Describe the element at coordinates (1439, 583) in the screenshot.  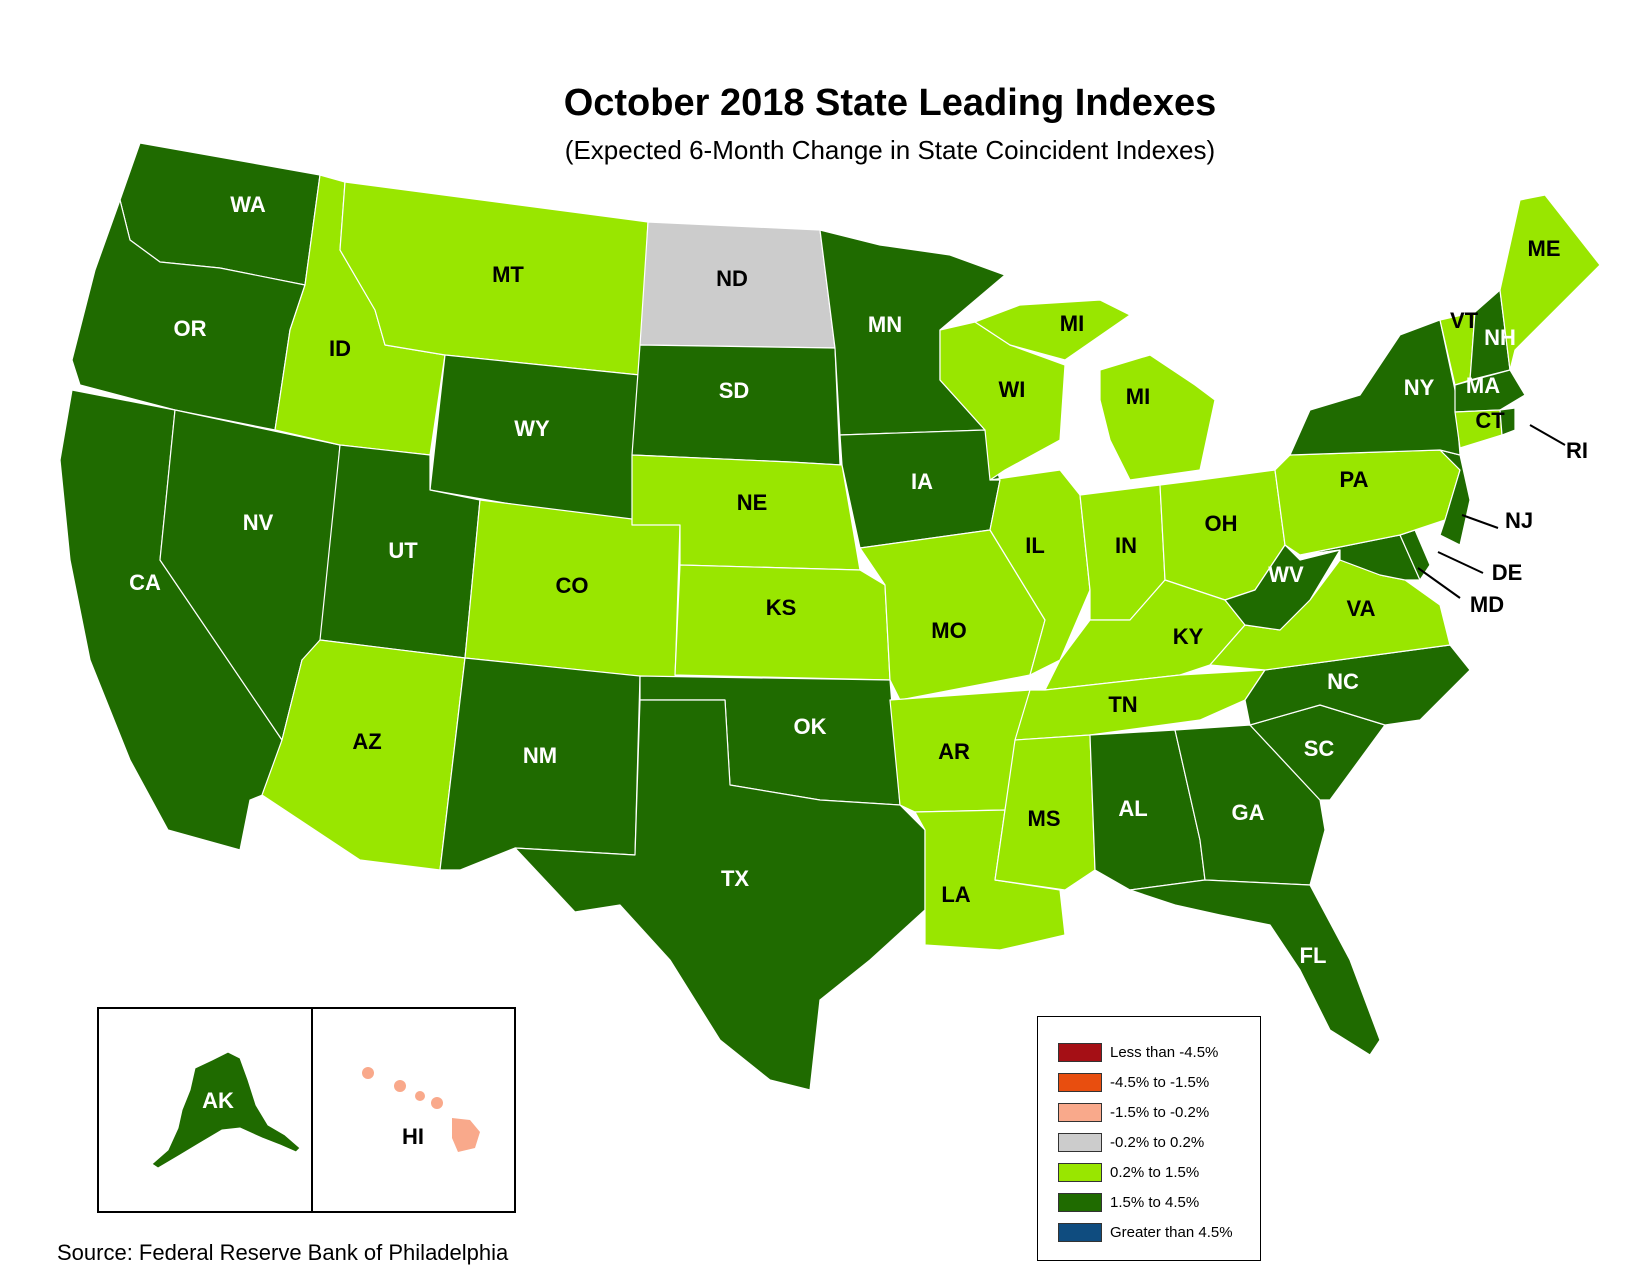
I see `md-leader-line` at that location.